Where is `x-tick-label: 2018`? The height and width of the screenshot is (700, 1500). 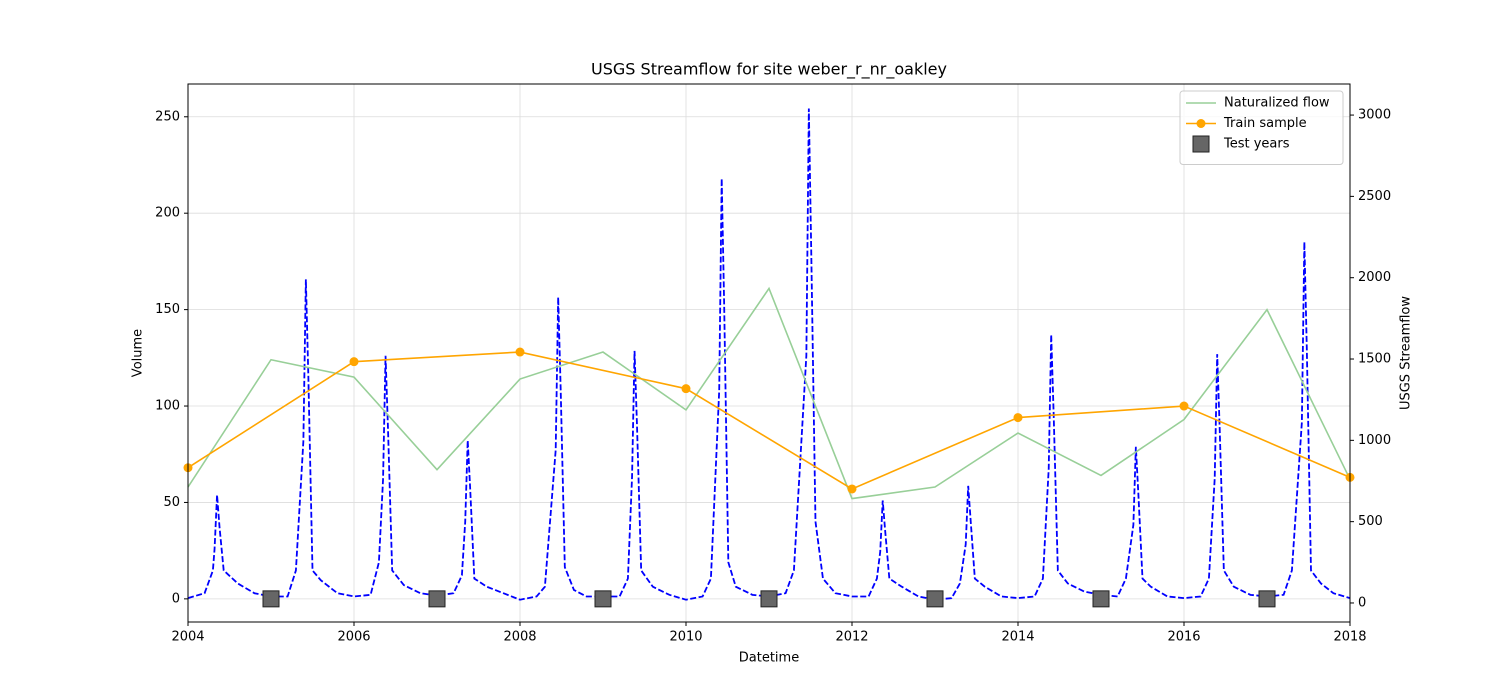
x-tick-label: 2018 is located at coordinates (1349, 637).